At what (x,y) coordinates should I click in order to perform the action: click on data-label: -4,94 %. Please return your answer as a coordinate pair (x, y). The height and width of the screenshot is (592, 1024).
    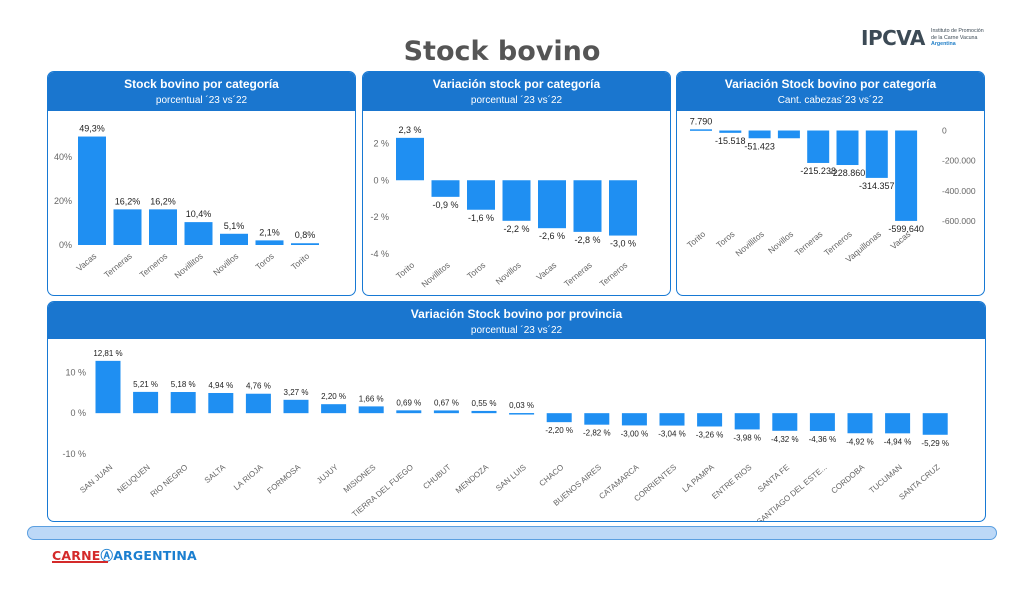
    Looking at the image, I should click on (898, 441).